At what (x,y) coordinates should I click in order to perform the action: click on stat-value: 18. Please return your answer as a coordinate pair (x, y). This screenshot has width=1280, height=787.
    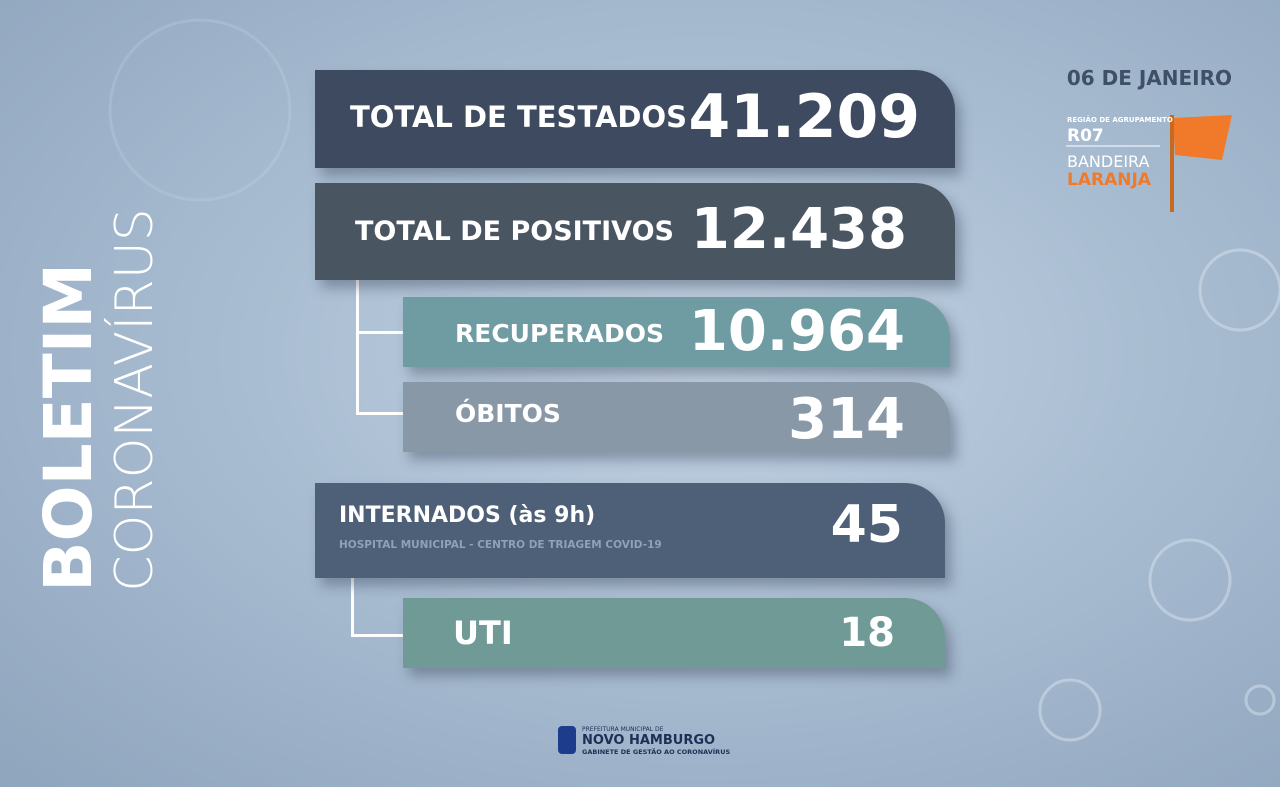
    Looking at the image, I should click on (867, 633).